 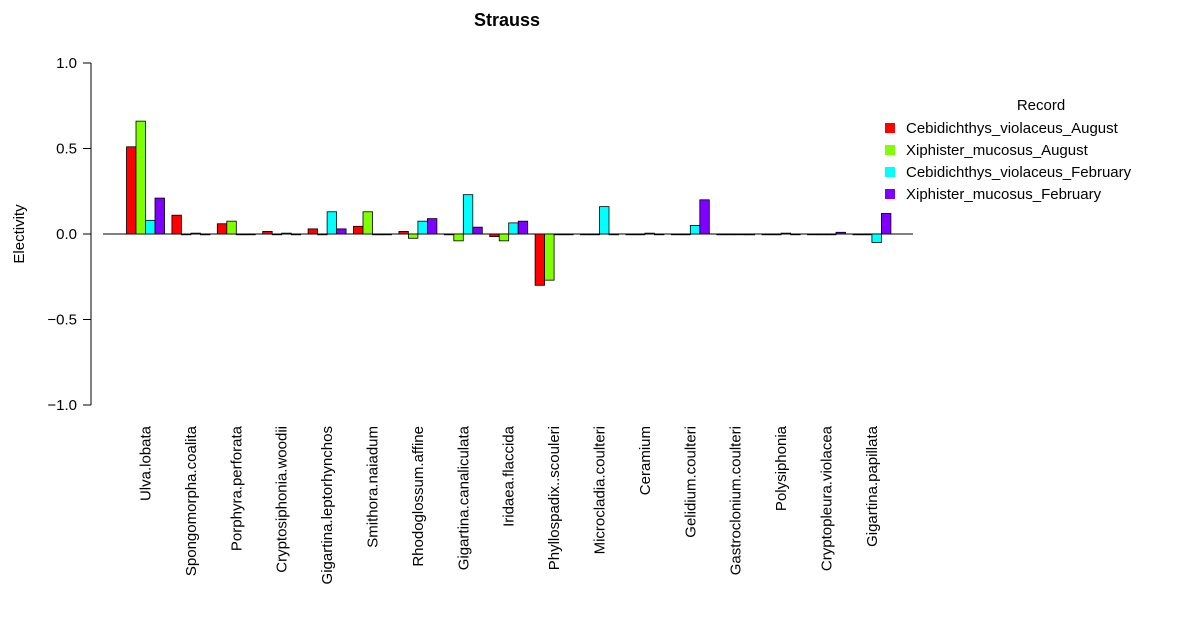 I want to click on bar-Xiphister_mucosus_August-Smithora.naiadum, so click(x=367, y=223).